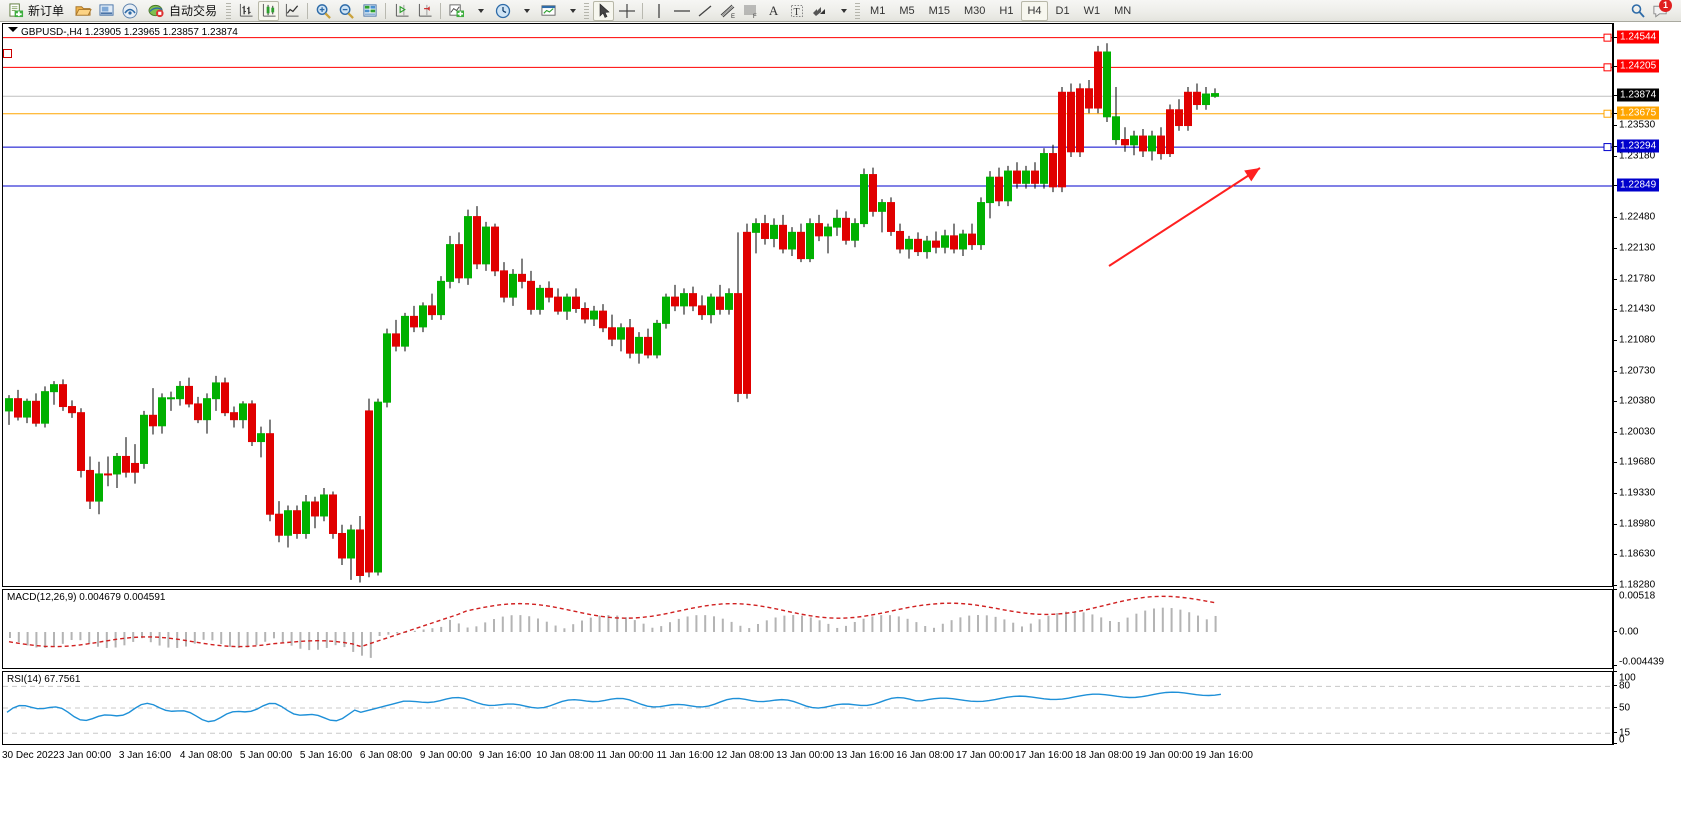  I want to click on text-tool-button: A, so click(773, 11).